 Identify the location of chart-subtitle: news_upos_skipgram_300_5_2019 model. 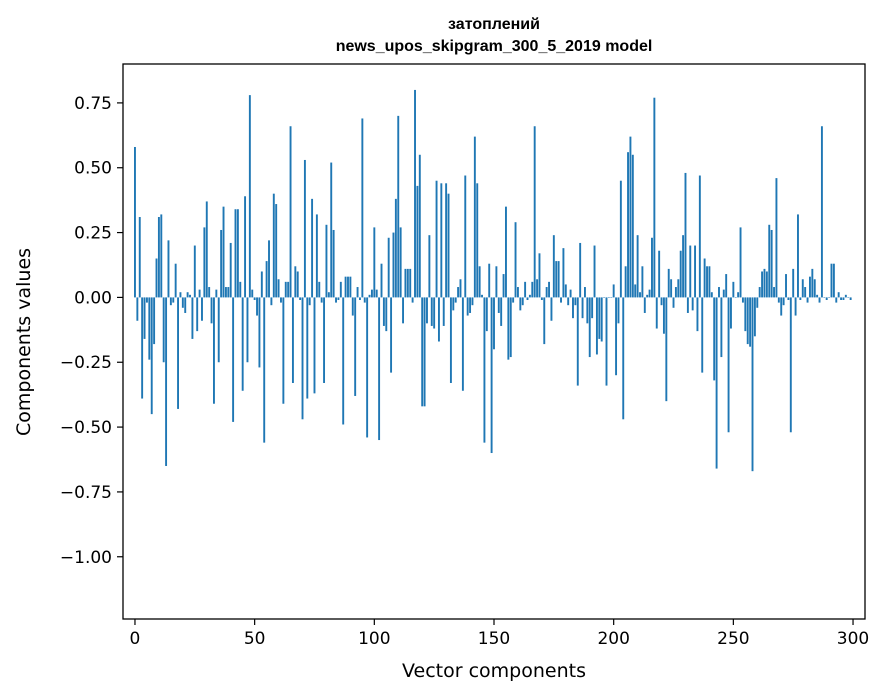
(494, 46).